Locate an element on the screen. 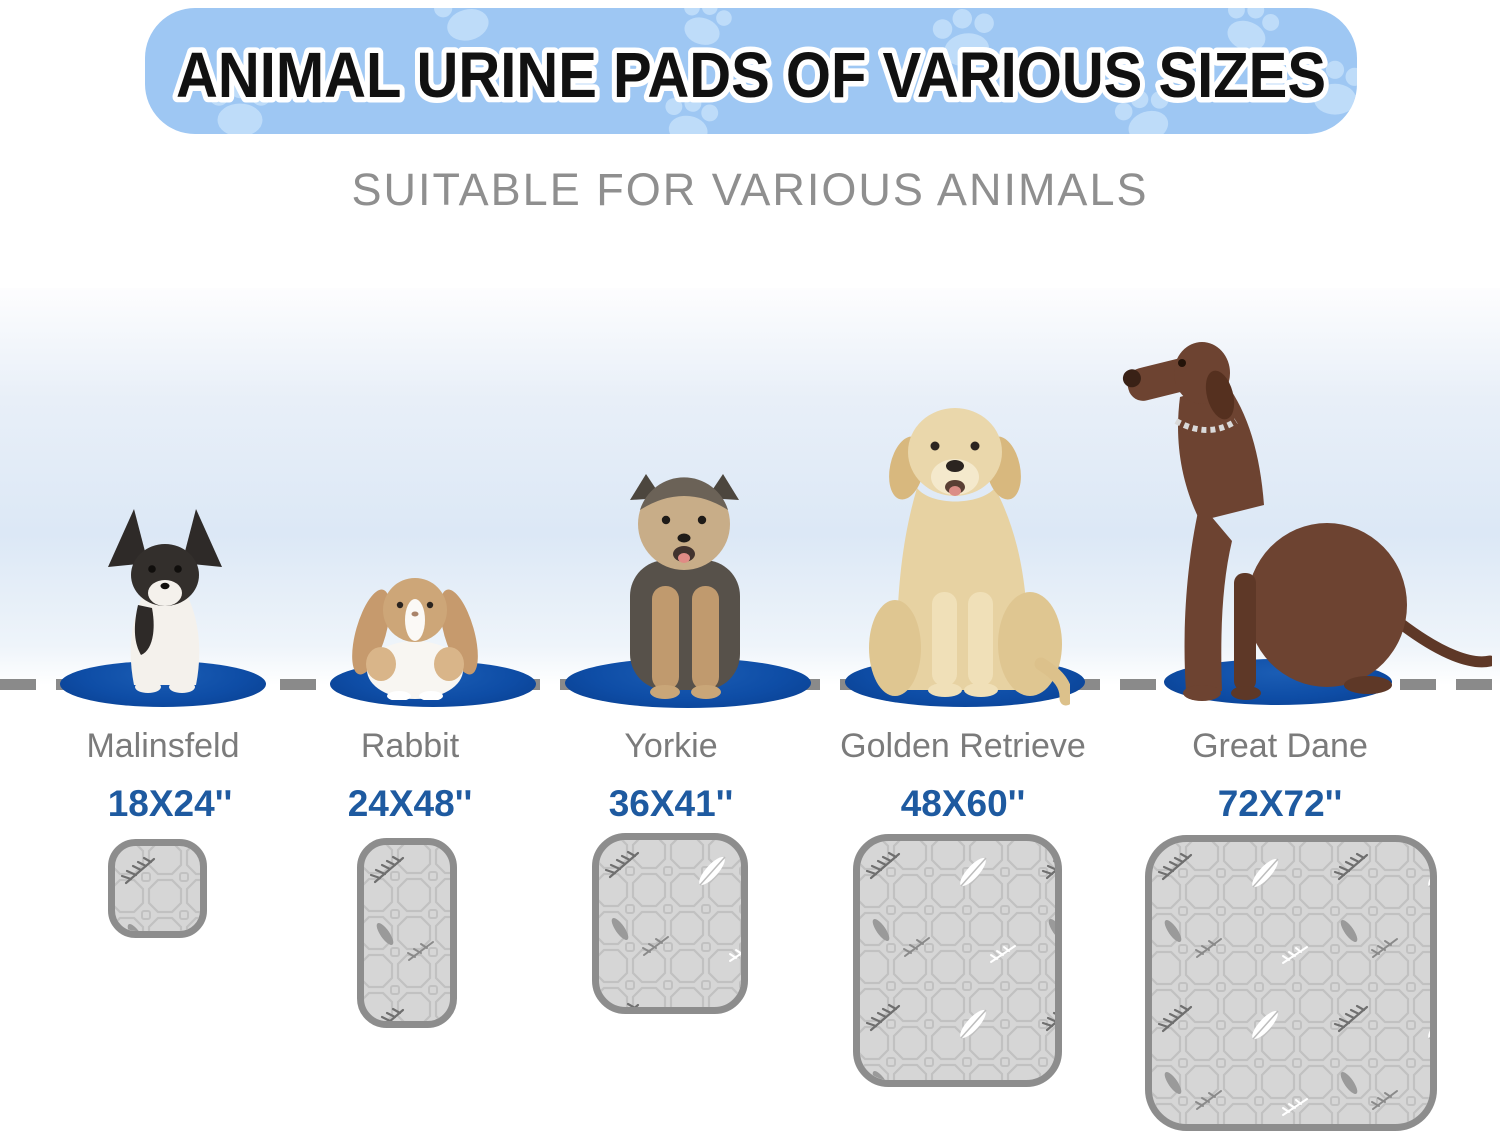 The image size is (1500, 1137). pad-size-24x48: 24X48'' is located at coordinates (410, 803).